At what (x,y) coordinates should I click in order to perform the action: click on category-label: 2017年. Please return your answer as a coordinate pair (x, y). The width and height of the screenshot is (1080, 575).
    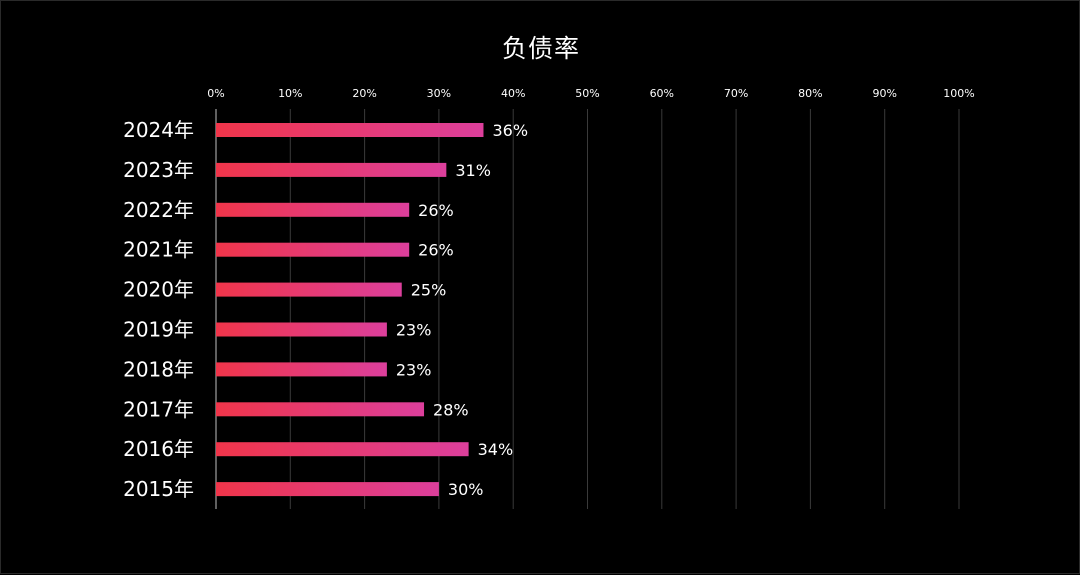
    Looking at the image, I should click on (158, 409).